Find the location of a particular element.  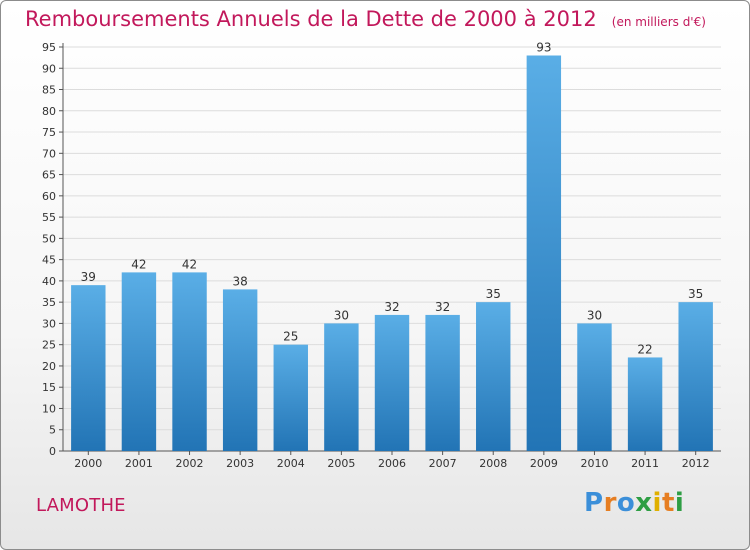

bar-2003 is located at coordinates (240, 370).